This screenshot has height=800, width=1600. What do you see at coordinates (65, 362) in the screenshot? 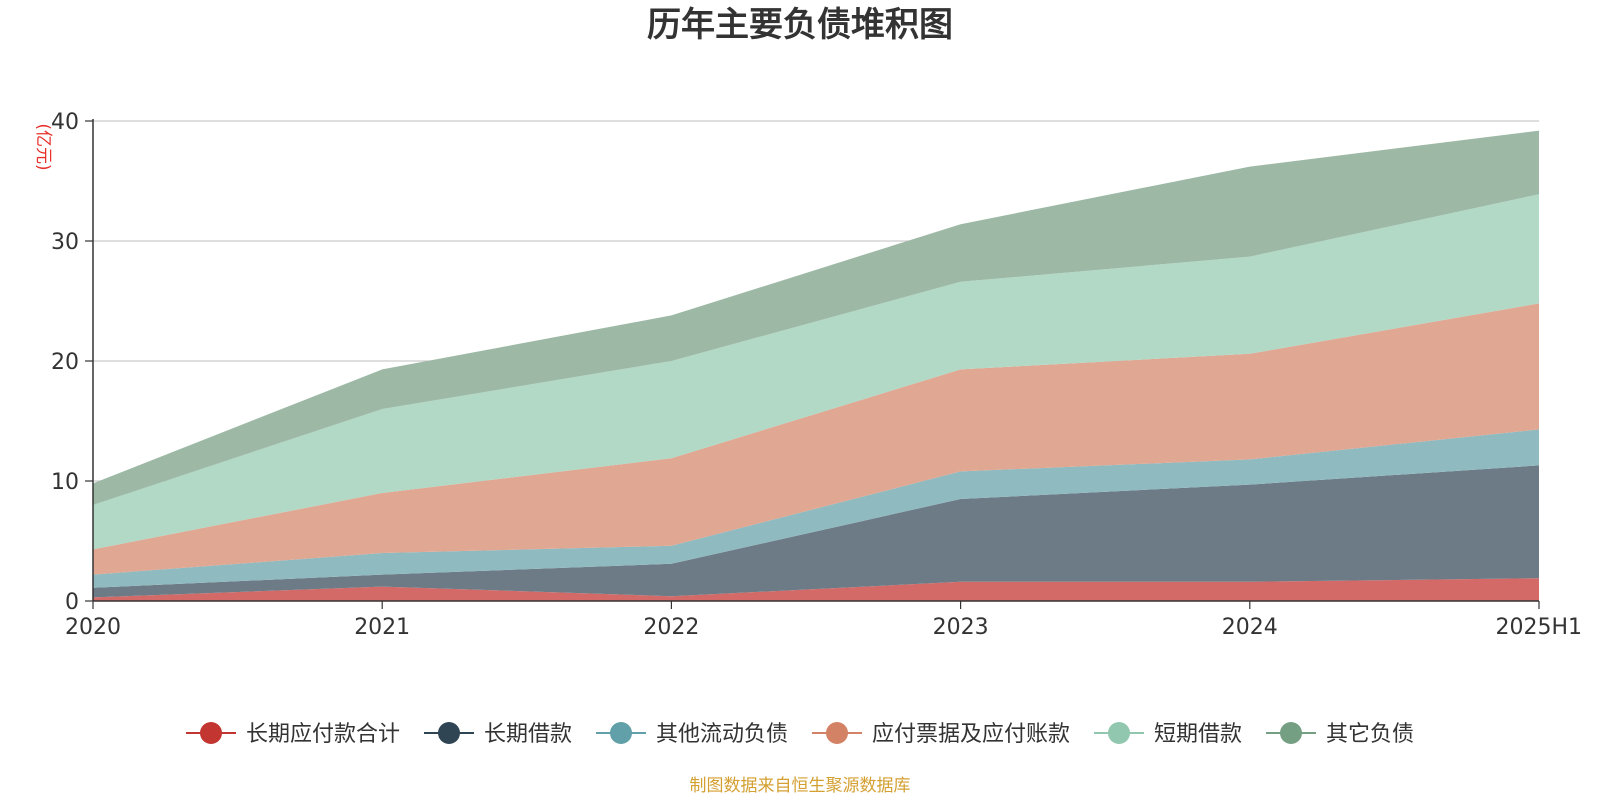
I see `y-tick-label: 20` at bounding box center [65, 362].